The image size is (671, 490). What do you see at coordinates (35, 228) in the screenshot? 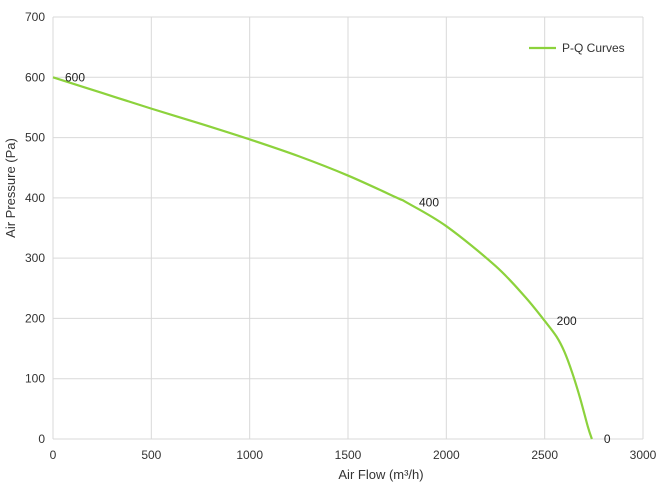
I see `y-axis-ticks: 0 100 200 300 400 500 600 700` at bounding box center [35, 228].